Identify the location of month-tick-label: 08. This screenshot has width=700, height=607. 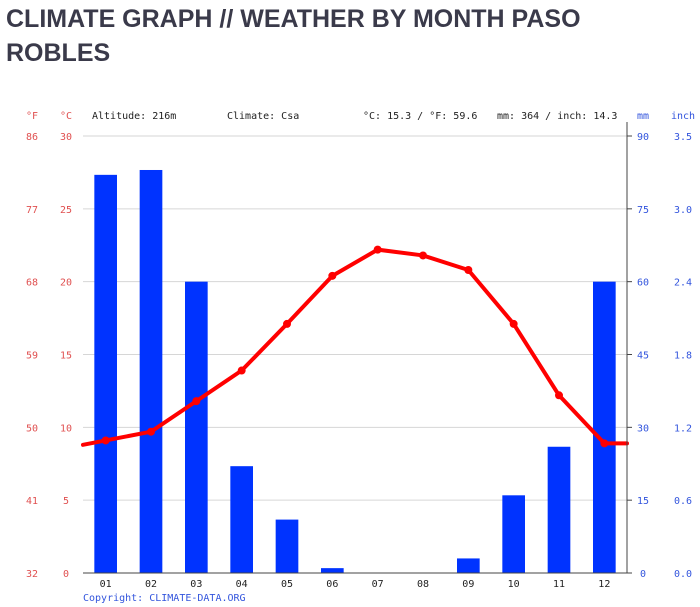
(423, 584).